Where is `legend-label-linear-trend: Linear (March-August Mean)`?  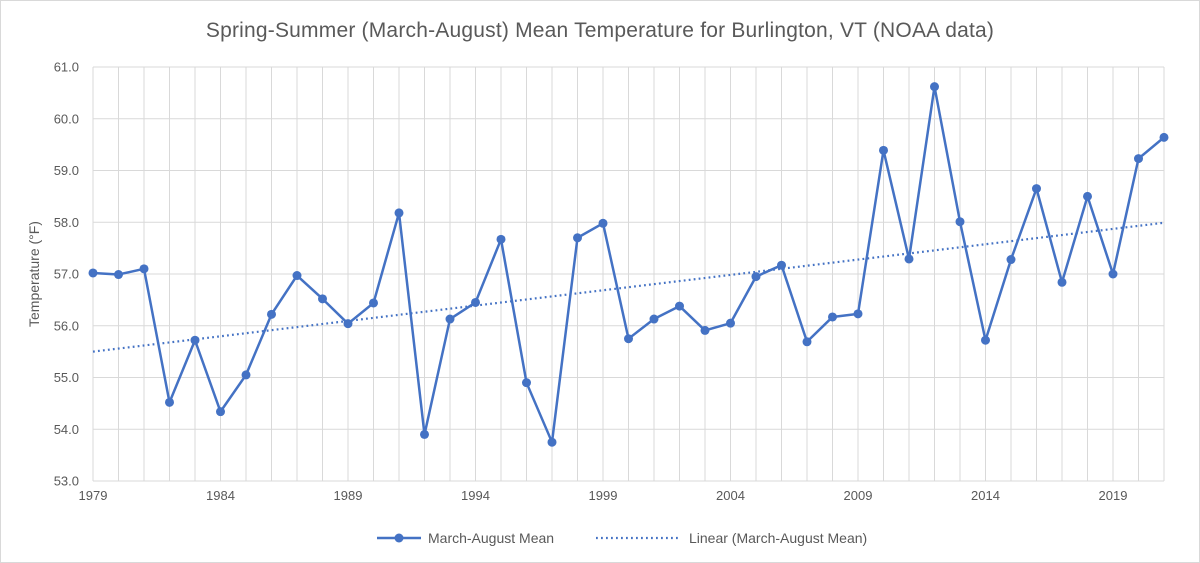 legend-label-linear-trend: Linear (March-August Mean) is located at coordinates (778, 538).